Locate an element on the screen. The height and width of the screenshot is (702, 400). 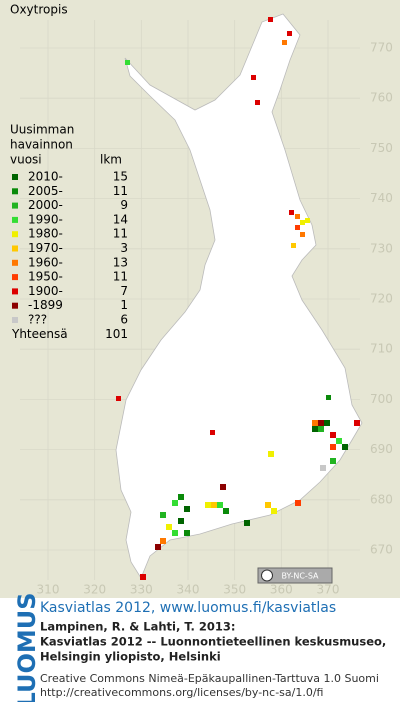
x-tick-label: 350 is located at coordinates (234, 590).